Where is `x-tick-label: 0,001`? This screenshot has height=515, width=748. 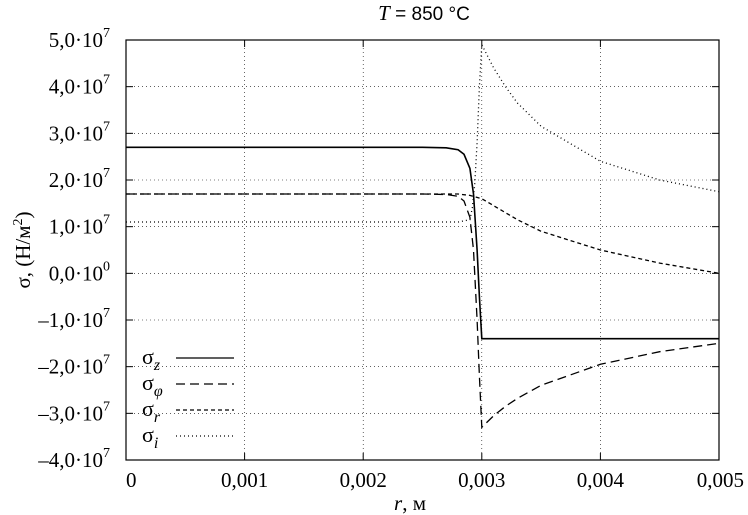
x-tick-label: 0,001 is located at coordinates (244, 480).